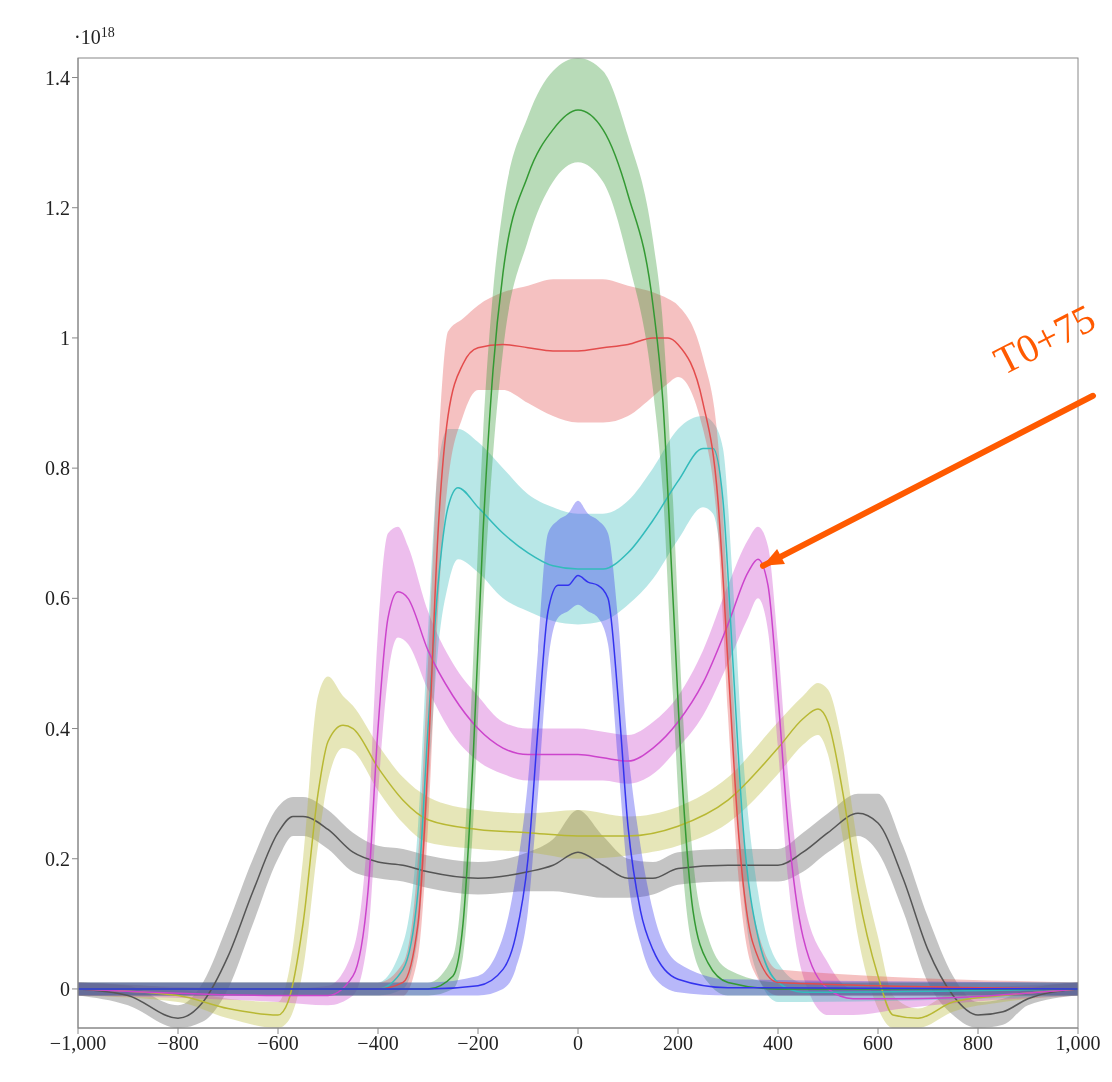  Describe the element at coordinates (57, 858) in the screenshot. I see `y-tick-label: 0.2` at that location.